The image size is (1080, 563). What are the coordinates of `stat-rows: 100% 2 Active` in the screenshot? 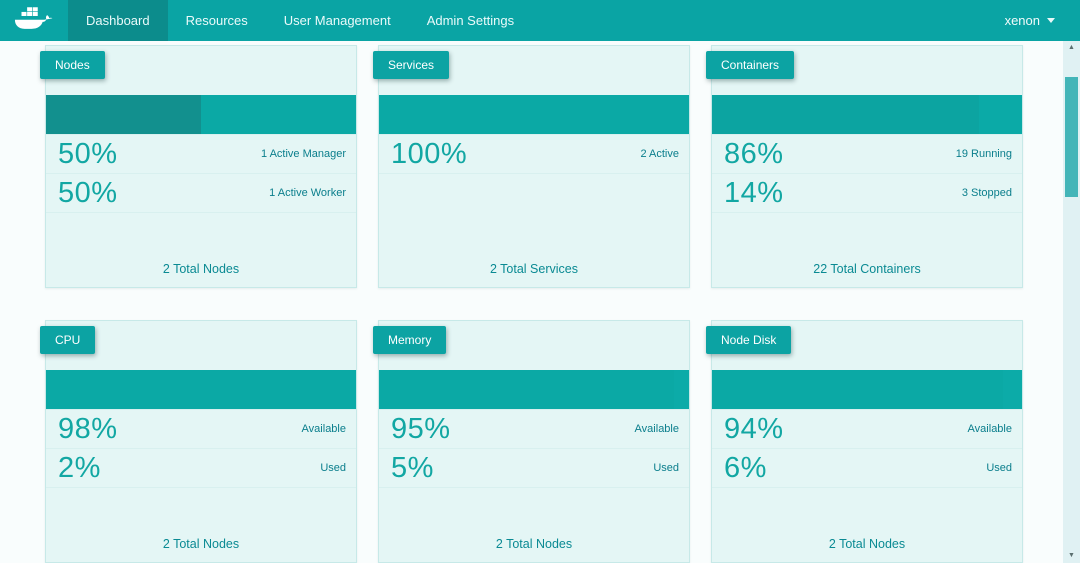 It's located at (534, 154).